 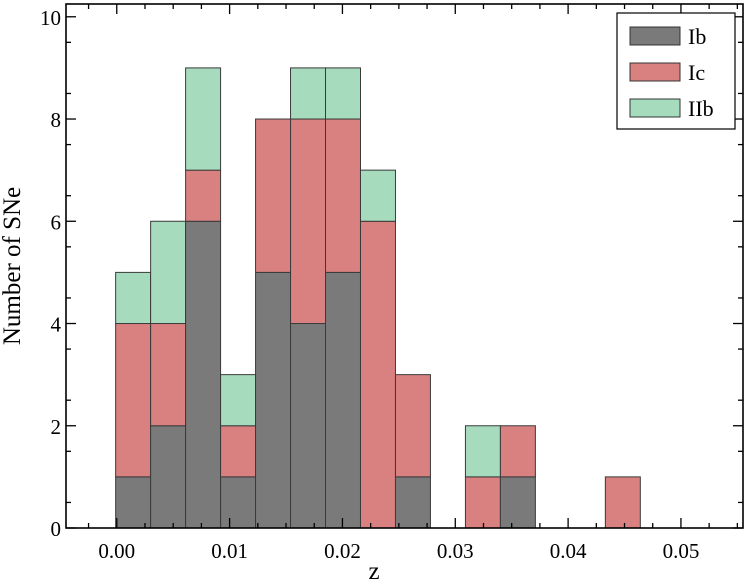 What do you see at coordinates (13, 266) in the screenshot?
I see `y-axis-label: Number of SNe` at bounding box center [13, 266].